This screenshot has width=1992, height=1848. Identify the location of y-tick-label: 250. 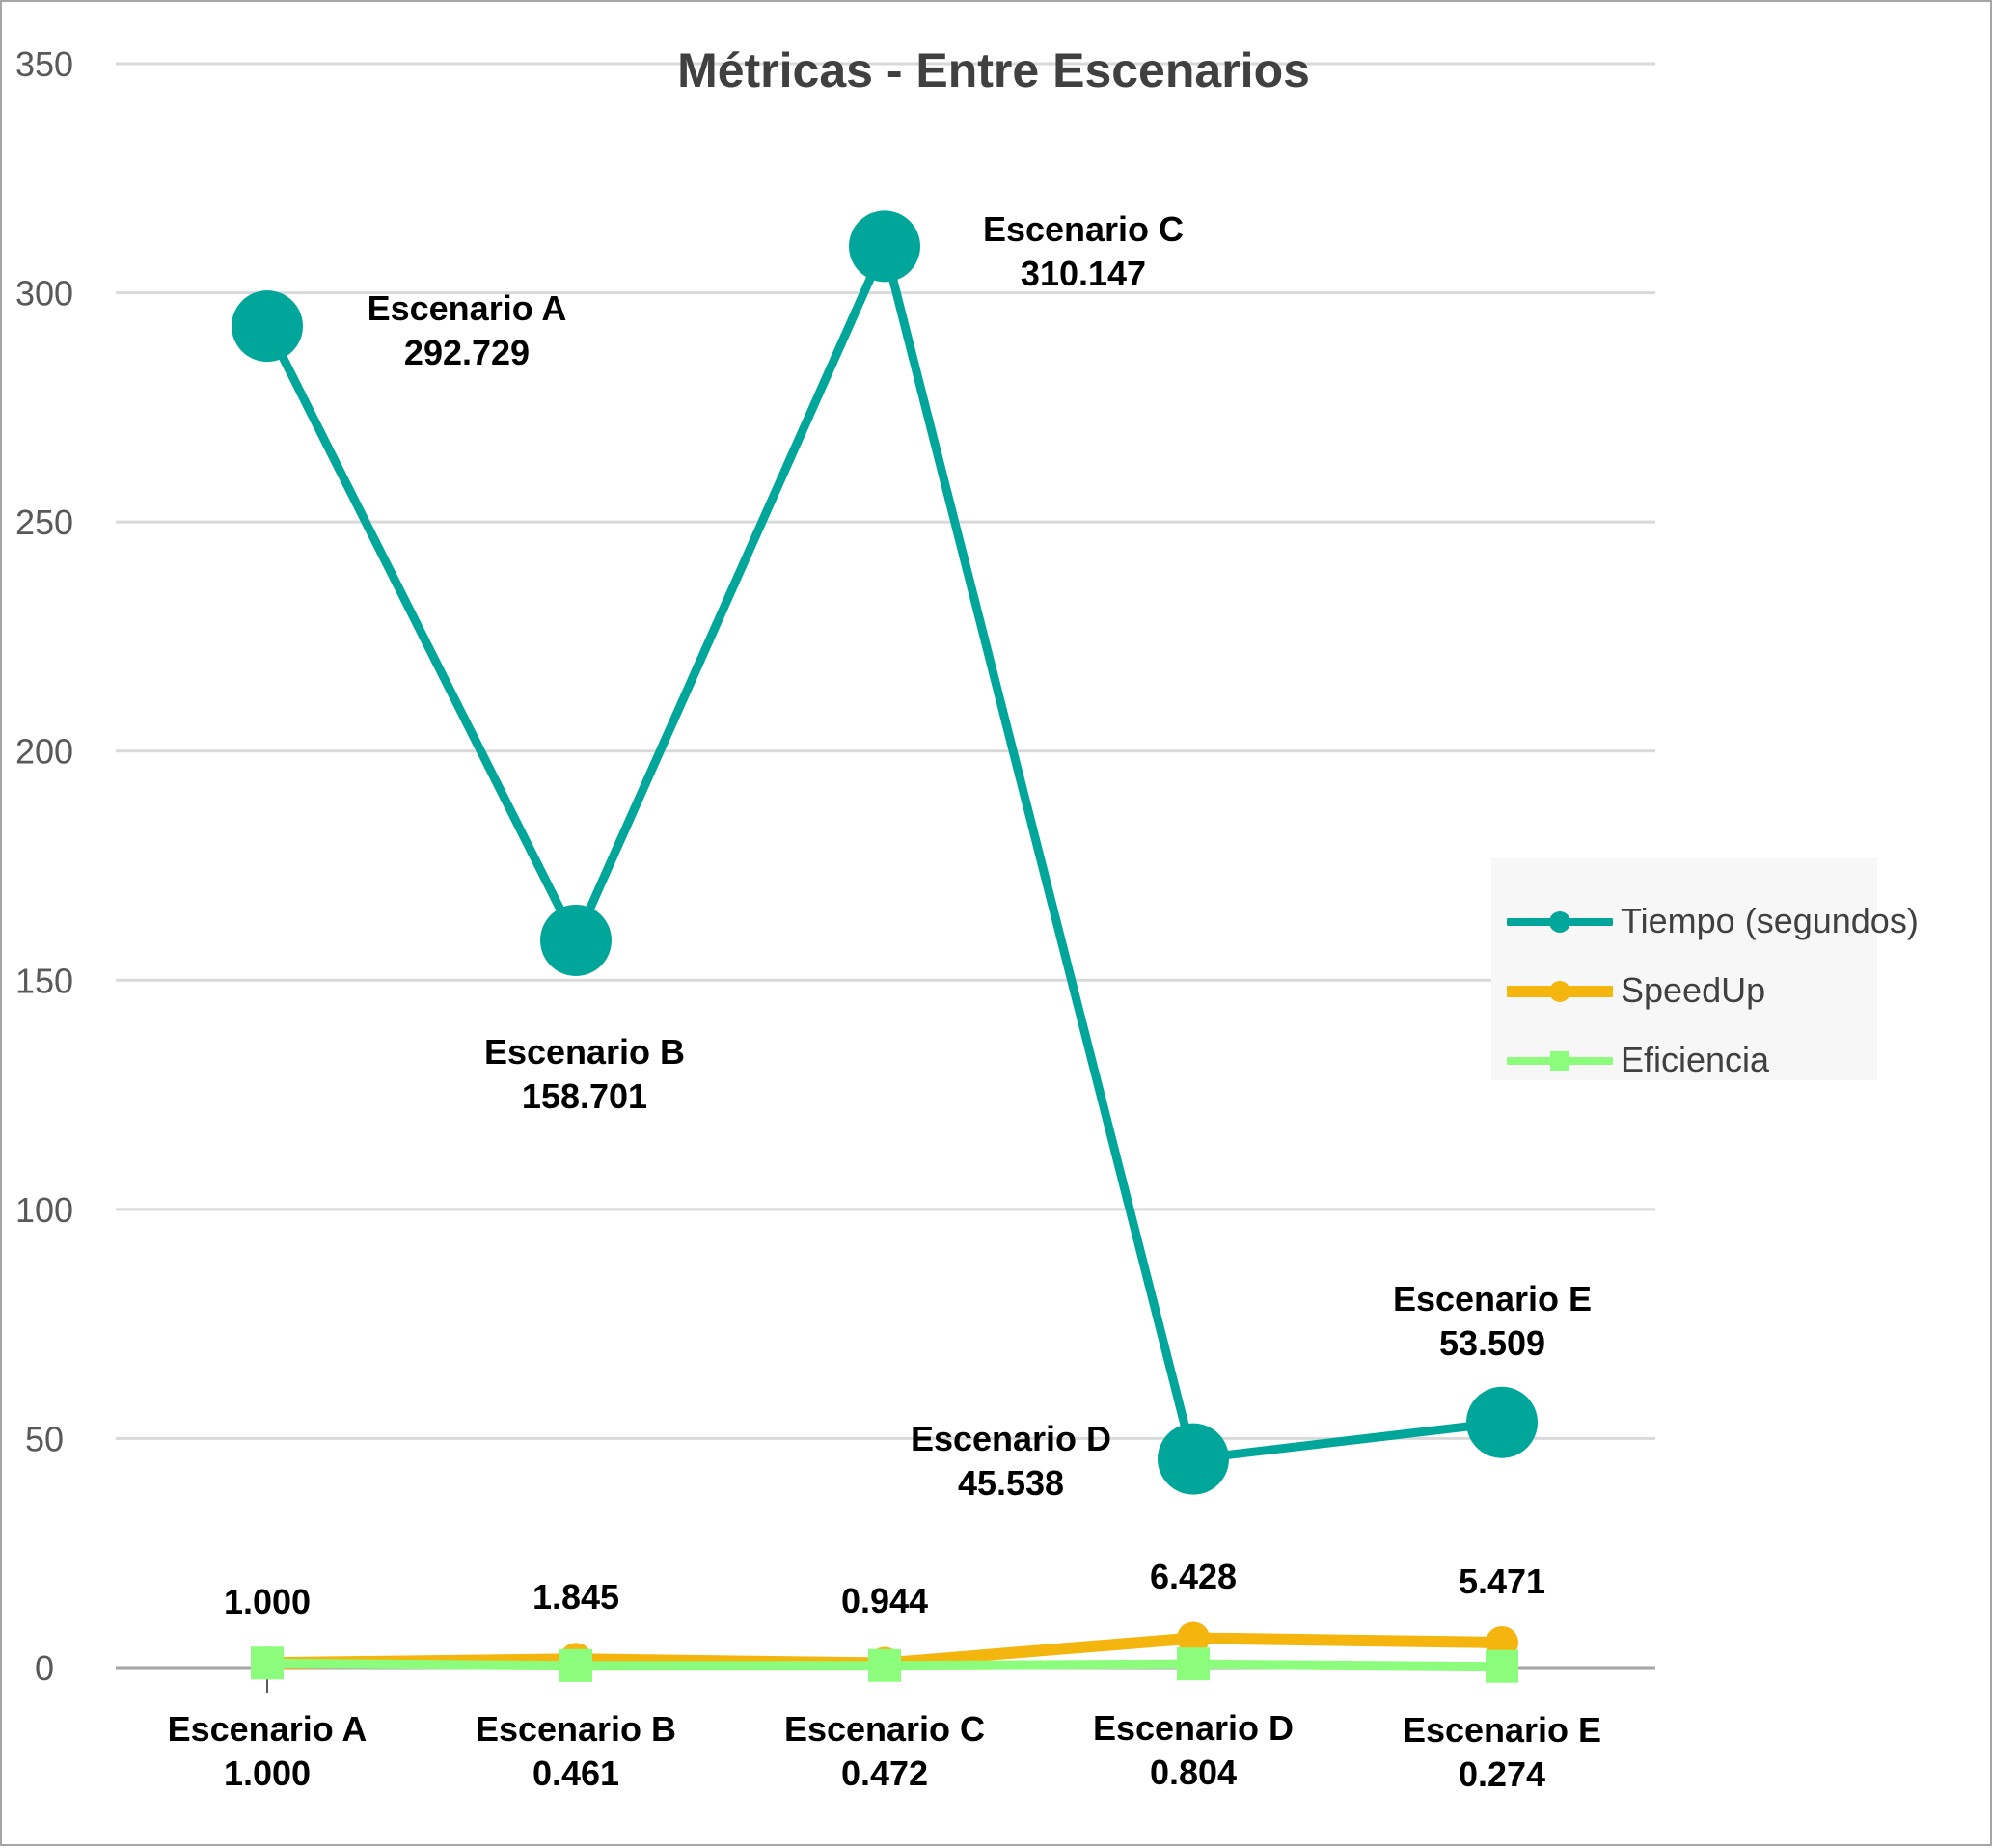
(44, 522).